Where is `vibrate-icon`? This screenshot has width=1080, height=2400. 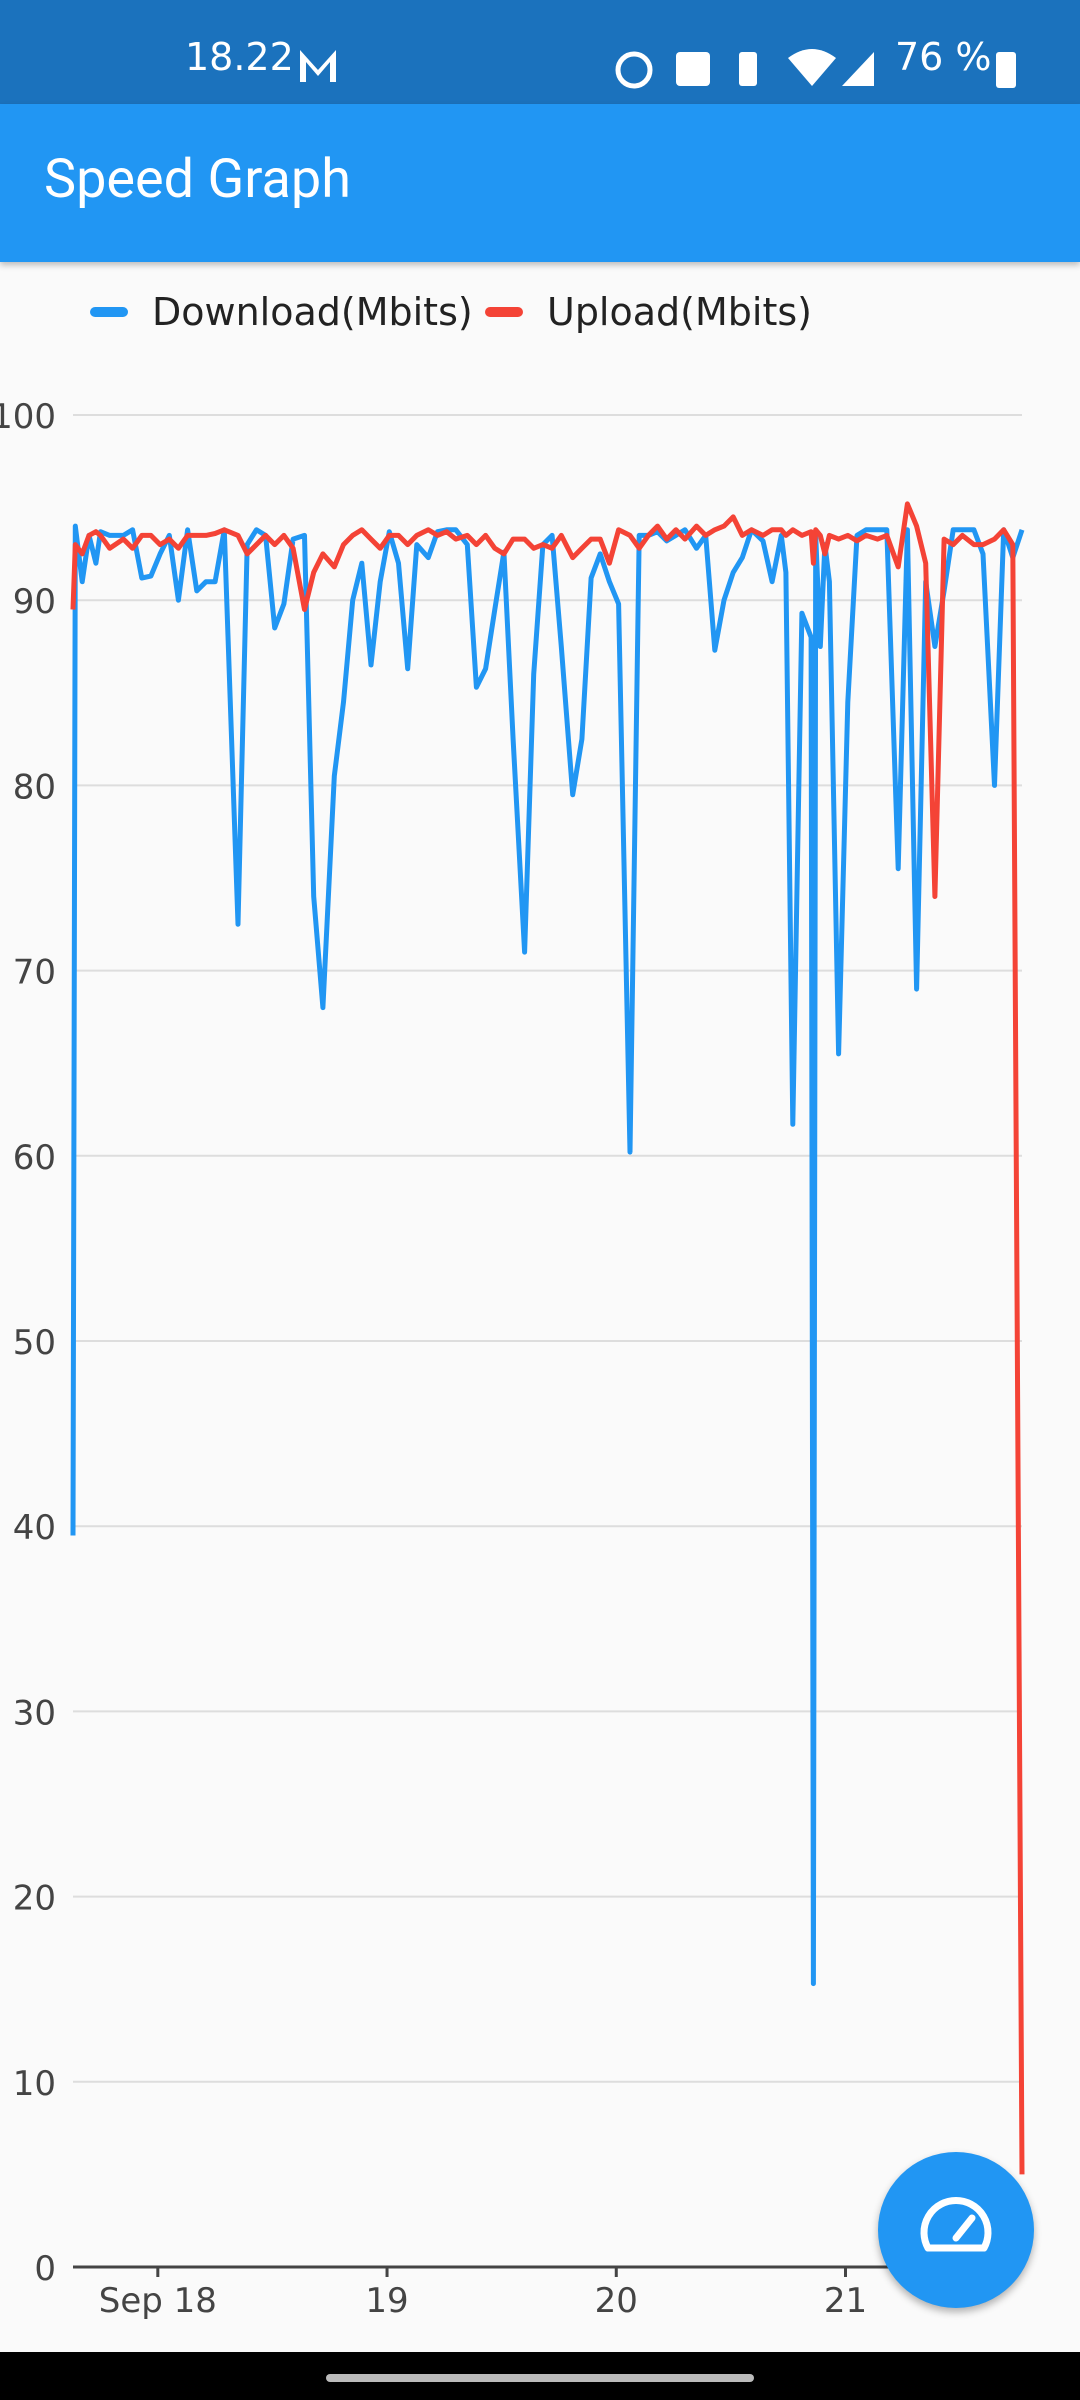
vibrate-icon is located at coordinates (748, 69).